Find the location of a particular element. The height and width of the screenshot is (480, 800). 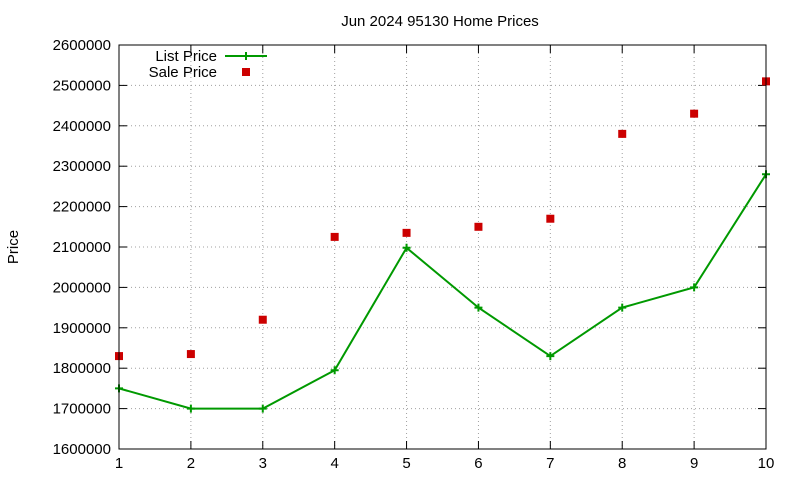

legend-marker-sale-price is located at coordinates (246, 72).